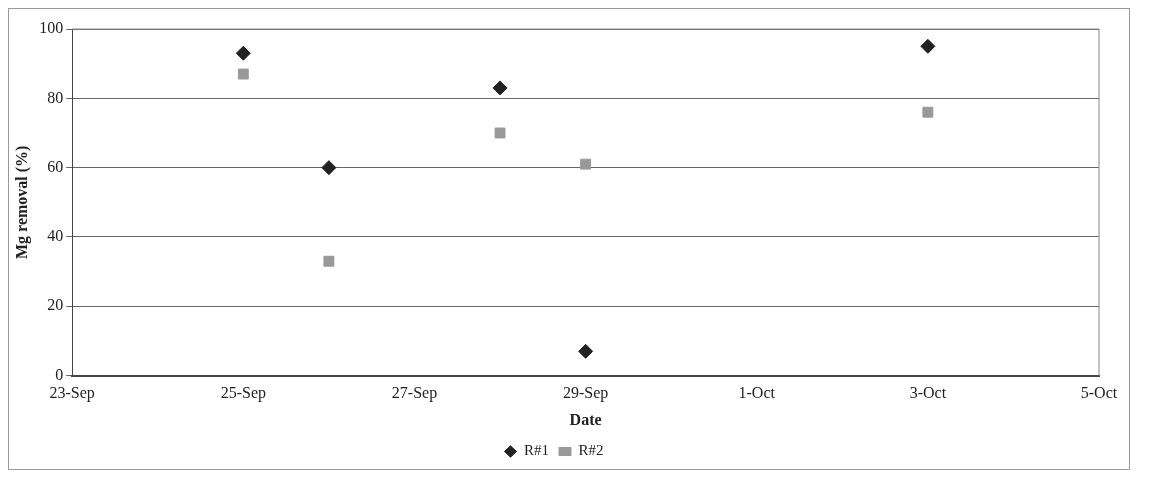 This screenshot has height=488, width=1150. What do you see at coordinates (757, 393) in the screenshot?
I see `x-tick-label: 1-Oct` at bounding box center [757, 393].